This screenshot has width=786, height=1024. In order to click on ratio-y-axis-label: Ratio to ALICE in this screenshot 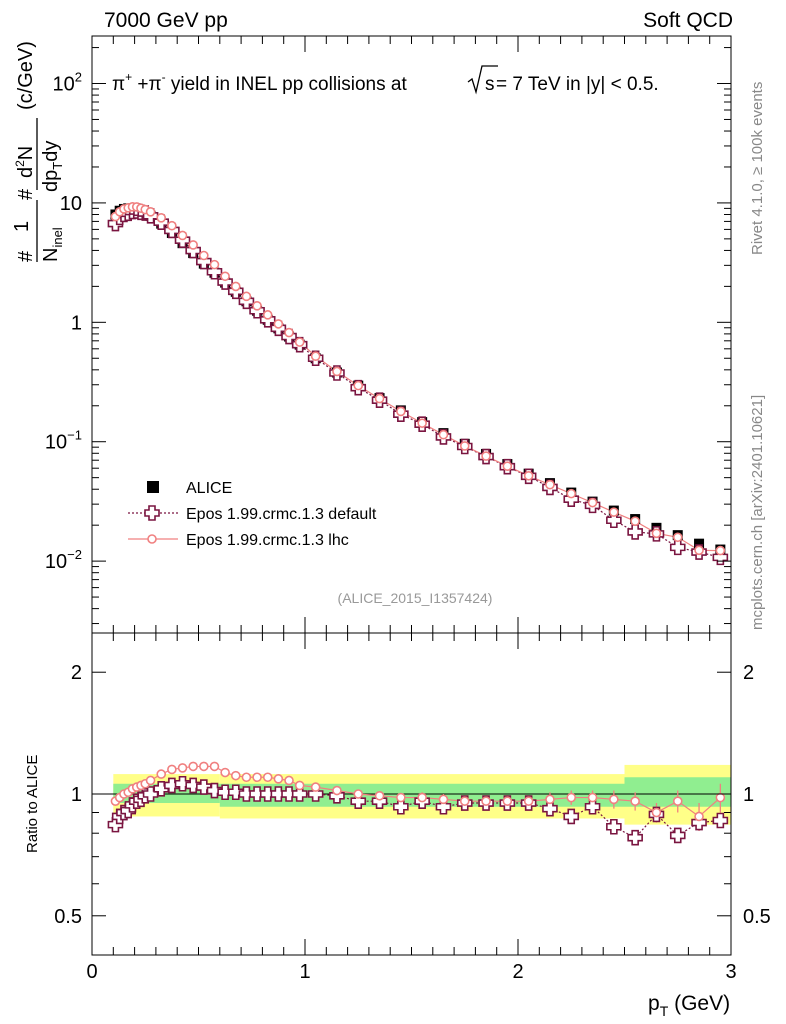, I will do `click(32, 804)`.